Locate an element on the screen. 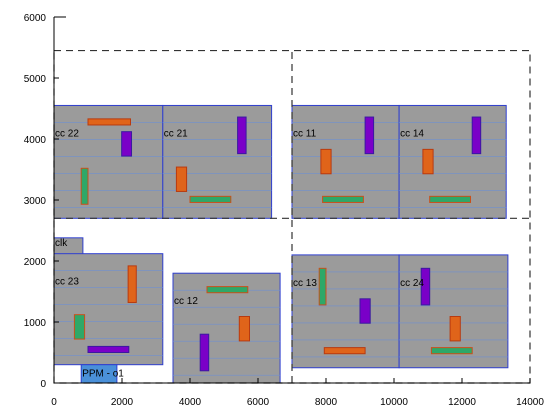 This screenshot has height=420, width=560. y-tick-label: 6000 is located at coordinates (35, 18).